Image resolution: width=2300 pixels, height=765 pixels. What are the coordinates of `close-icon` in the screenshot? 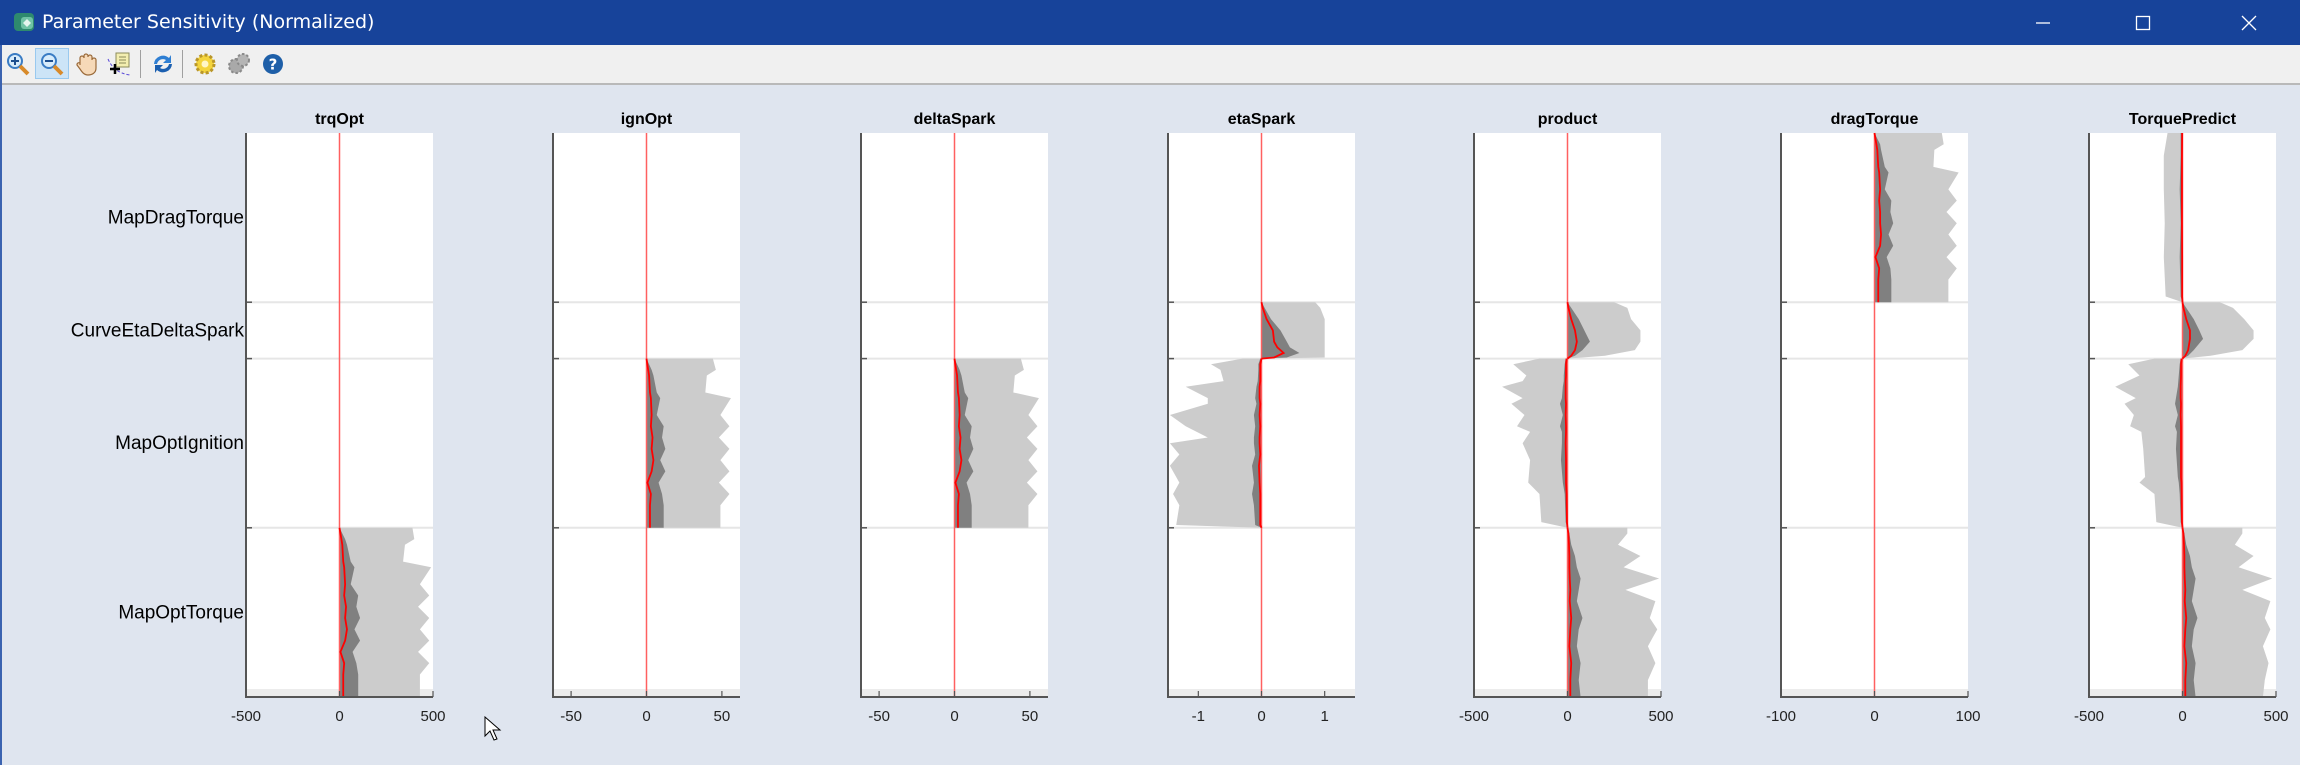 It's located at (2249, 22).